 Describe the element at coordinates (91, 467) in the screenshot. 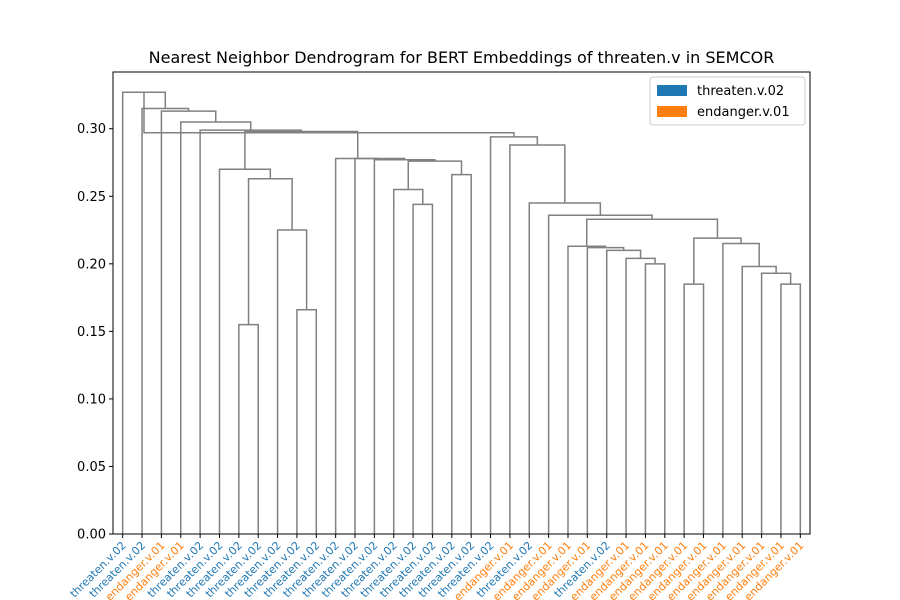

I see `y-tick-label: 0.05` at that location.